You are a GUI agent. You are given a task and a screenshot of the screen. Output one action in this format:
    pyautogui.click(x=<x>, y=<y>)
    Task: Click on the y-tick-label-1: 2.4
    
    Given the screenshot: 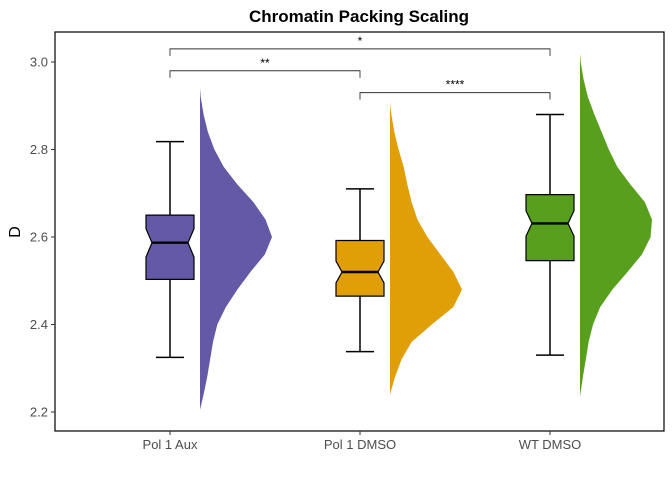 What is the action you would take?
    pyautogui.click(x=39, y=324)
    